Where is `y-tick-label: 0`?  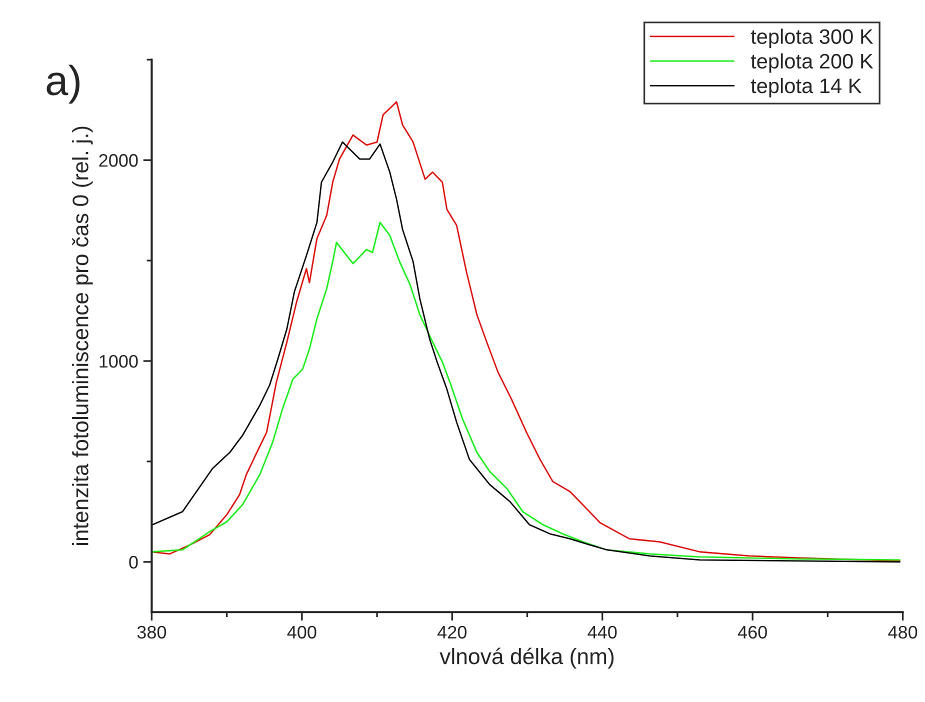
y-tick-label: 0 is located at coordinates (133, 562).